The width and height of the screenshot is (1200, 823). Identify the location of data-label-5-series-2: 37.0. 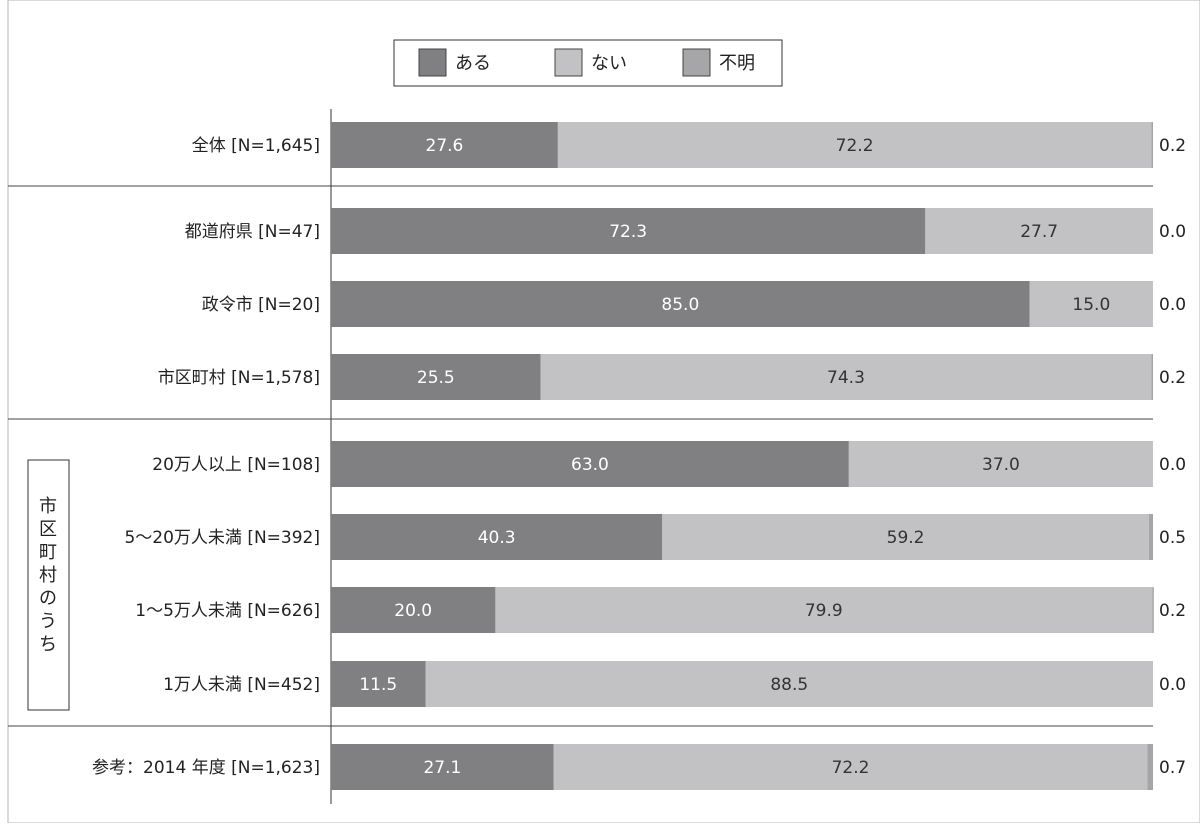
(1001, 465).